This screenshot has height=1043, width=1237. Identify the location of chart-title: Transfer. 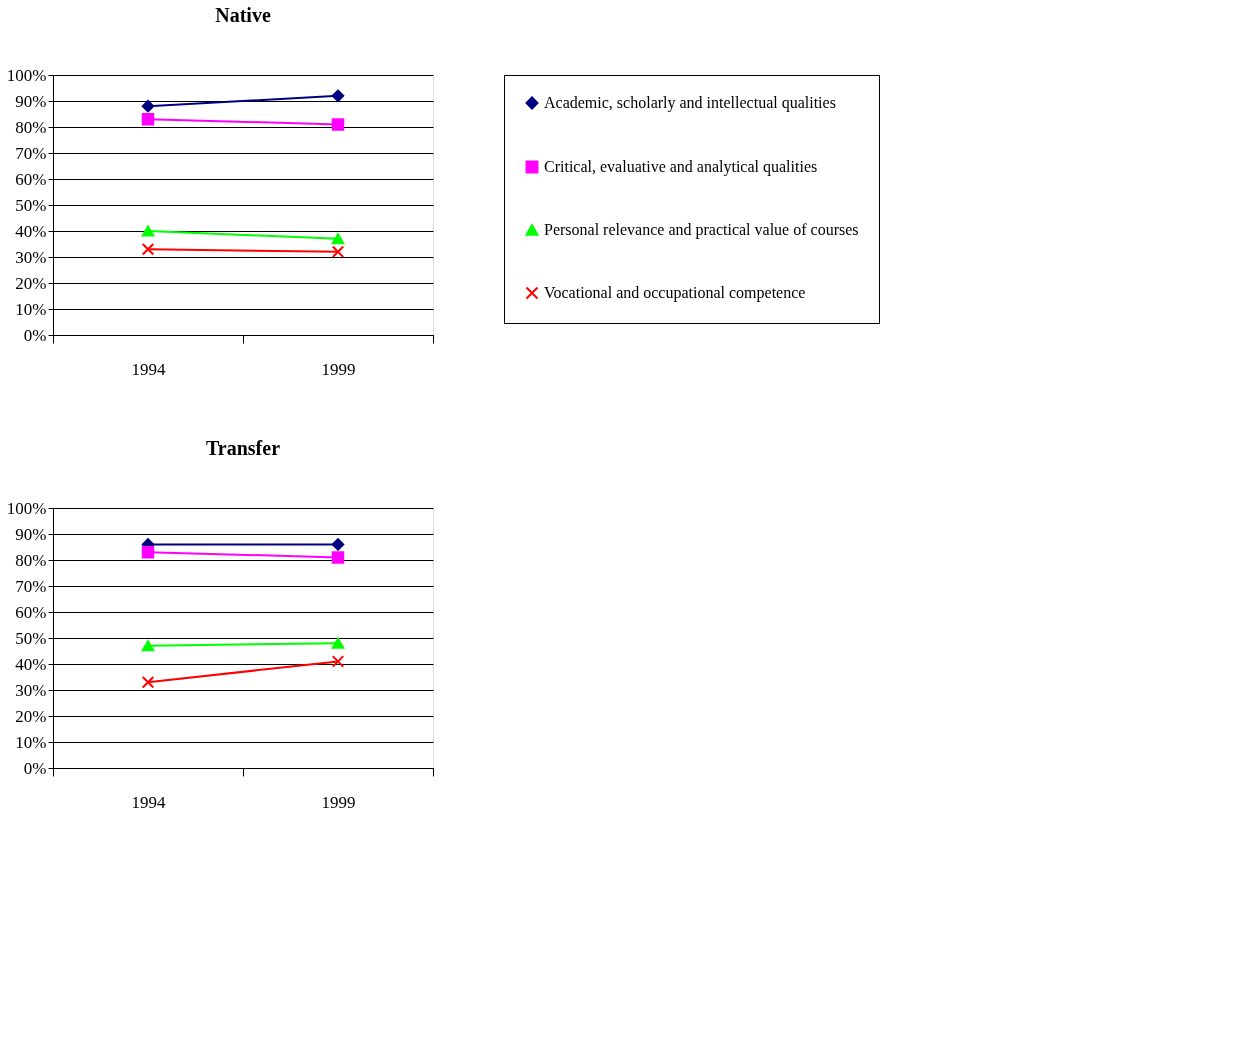
(243, 448).